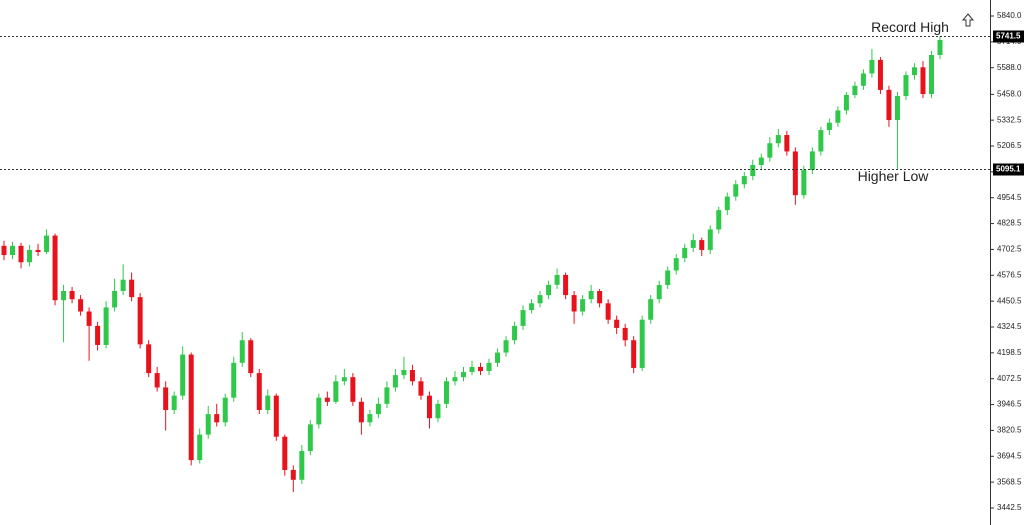  I want to click on y-tick-label: 4198.5, so click(1009, 352).